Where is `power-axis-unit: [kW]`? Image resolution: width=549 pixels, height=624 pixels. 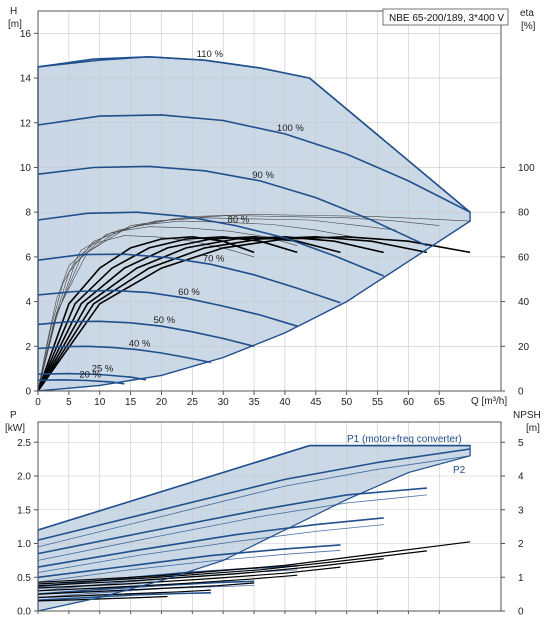
power-axis-unit: [kW] is located at coordinates (15, 428).